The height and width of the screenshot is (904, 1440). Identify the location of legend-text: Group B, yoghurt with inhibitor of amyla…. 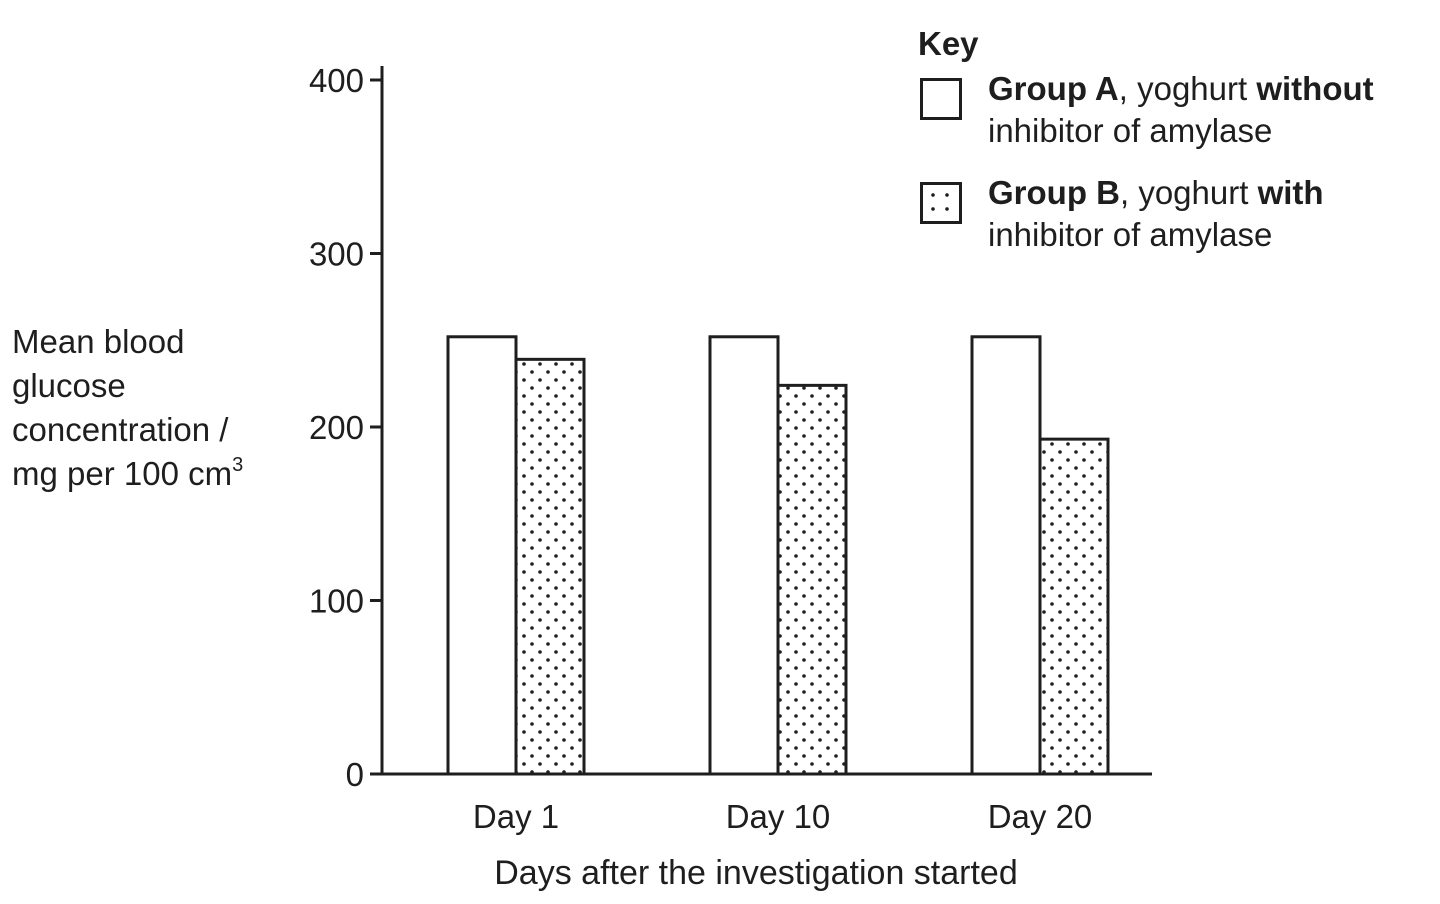
(1156, 214).